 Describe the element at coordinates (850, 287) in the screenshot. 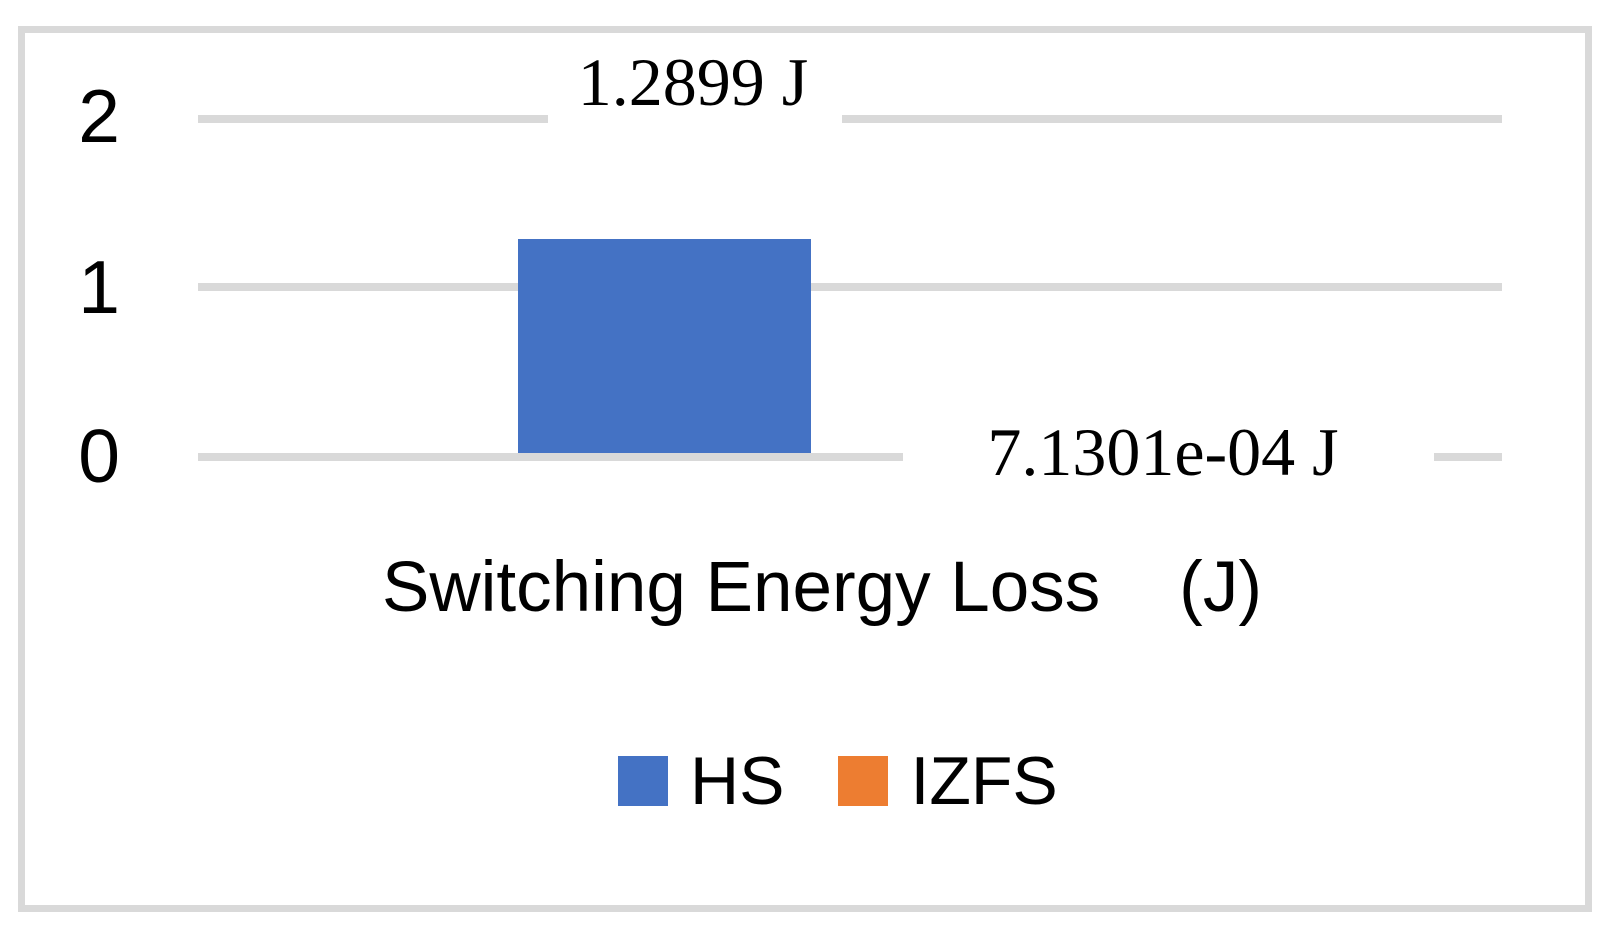

I see `gridline-y1` at that location.